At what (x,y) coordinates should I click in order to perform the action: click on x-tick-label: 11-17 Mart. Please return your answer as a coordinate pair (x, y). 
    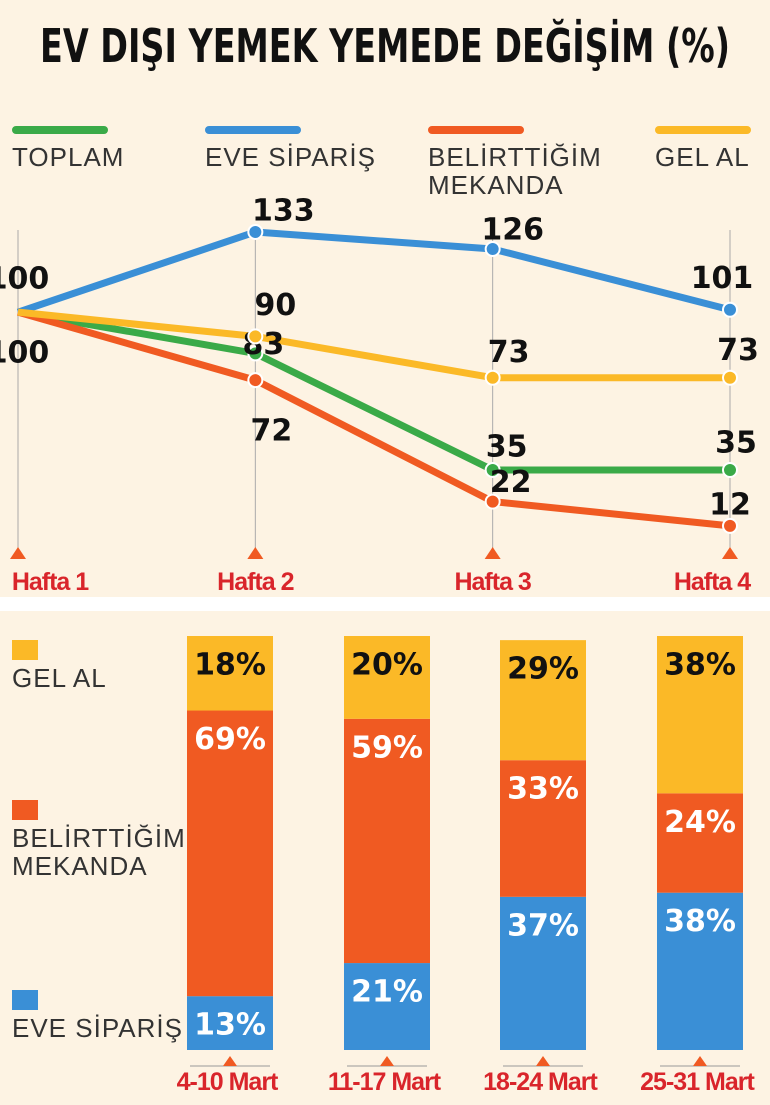
    Looking at the image, I should click on (385, 1082).